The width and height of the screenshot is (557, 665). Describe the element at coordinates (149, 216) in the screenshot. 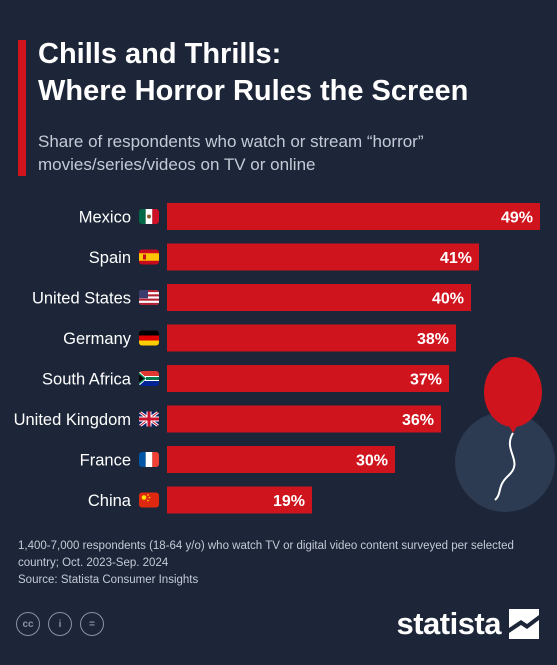

I see `mexico-flag-icon` at that location.